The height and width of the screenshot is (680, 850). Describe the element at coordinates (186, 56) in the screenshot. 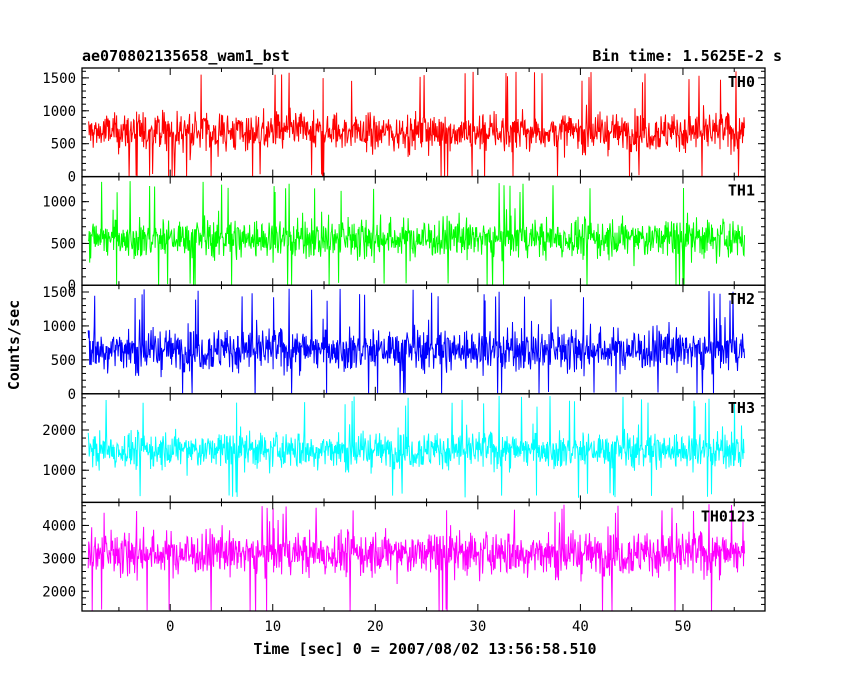

I see `figure-title-left: ae070802135658_wam1_bst` at that location.